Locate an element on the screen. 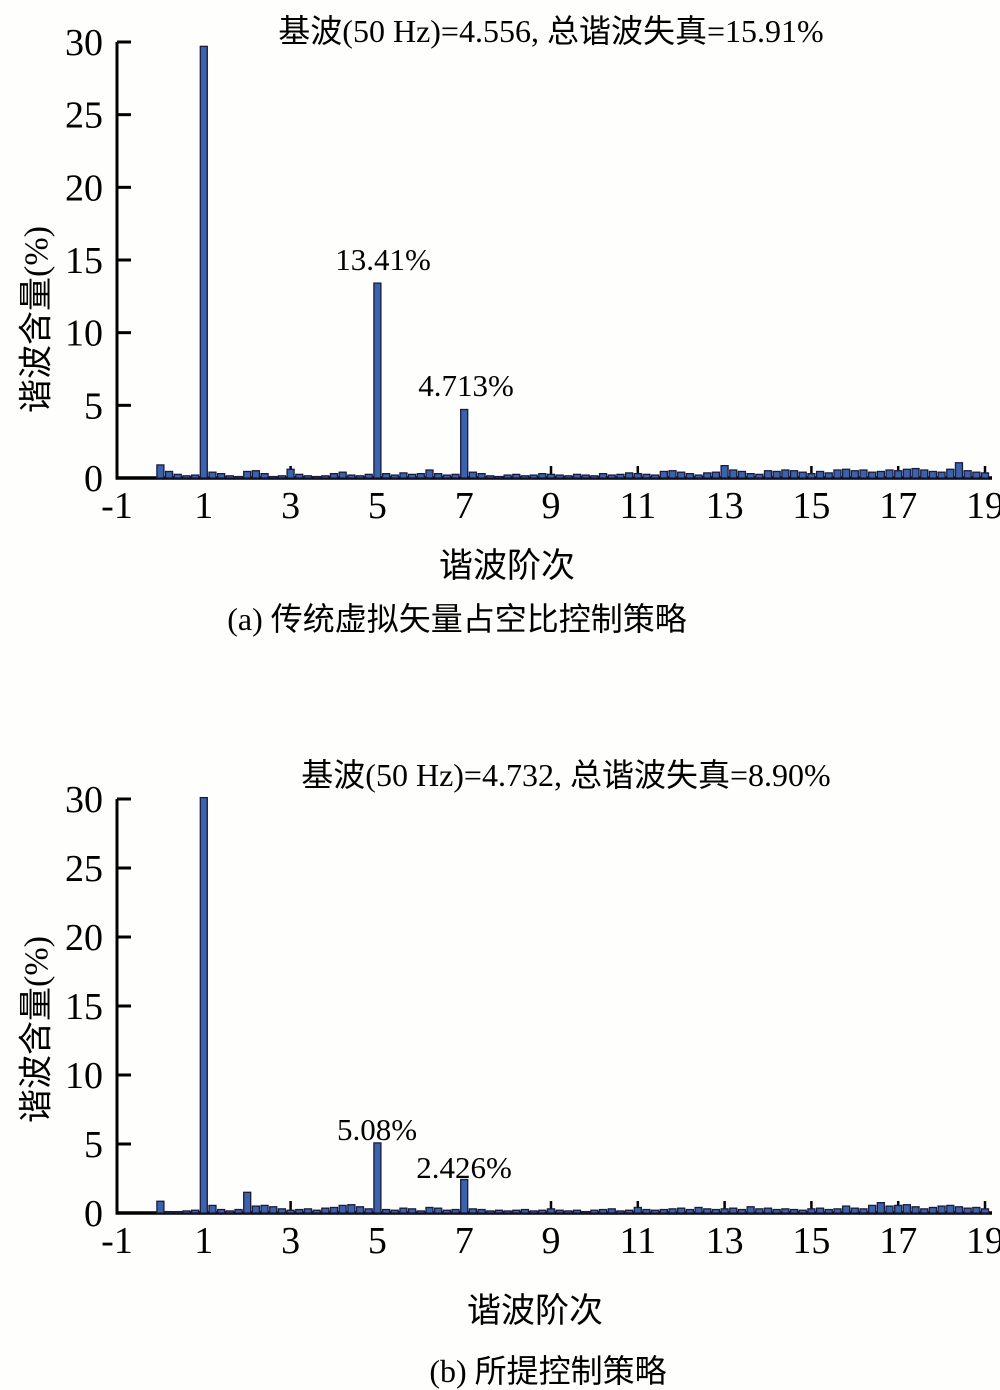 The height and width of the screenshot is (1390, 1000). y-tick-label: 0 is located at coordinates (93, 479).